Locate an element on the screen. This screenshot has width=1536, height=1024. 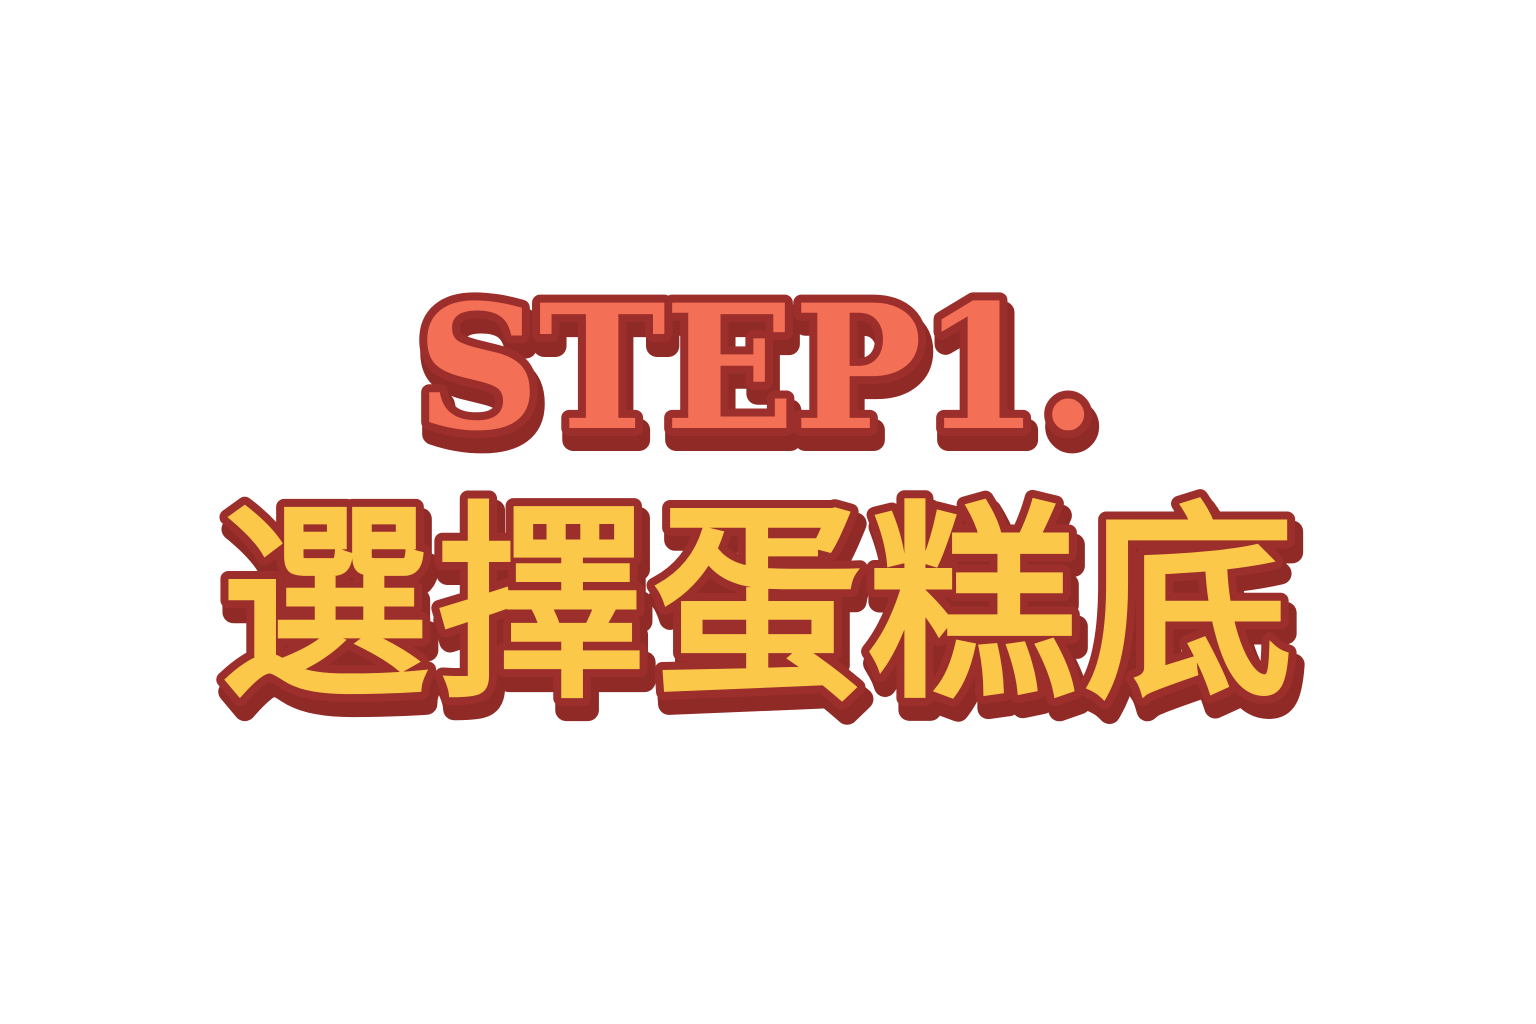
step-label: STEP1. is located at coordinates (756, 367).